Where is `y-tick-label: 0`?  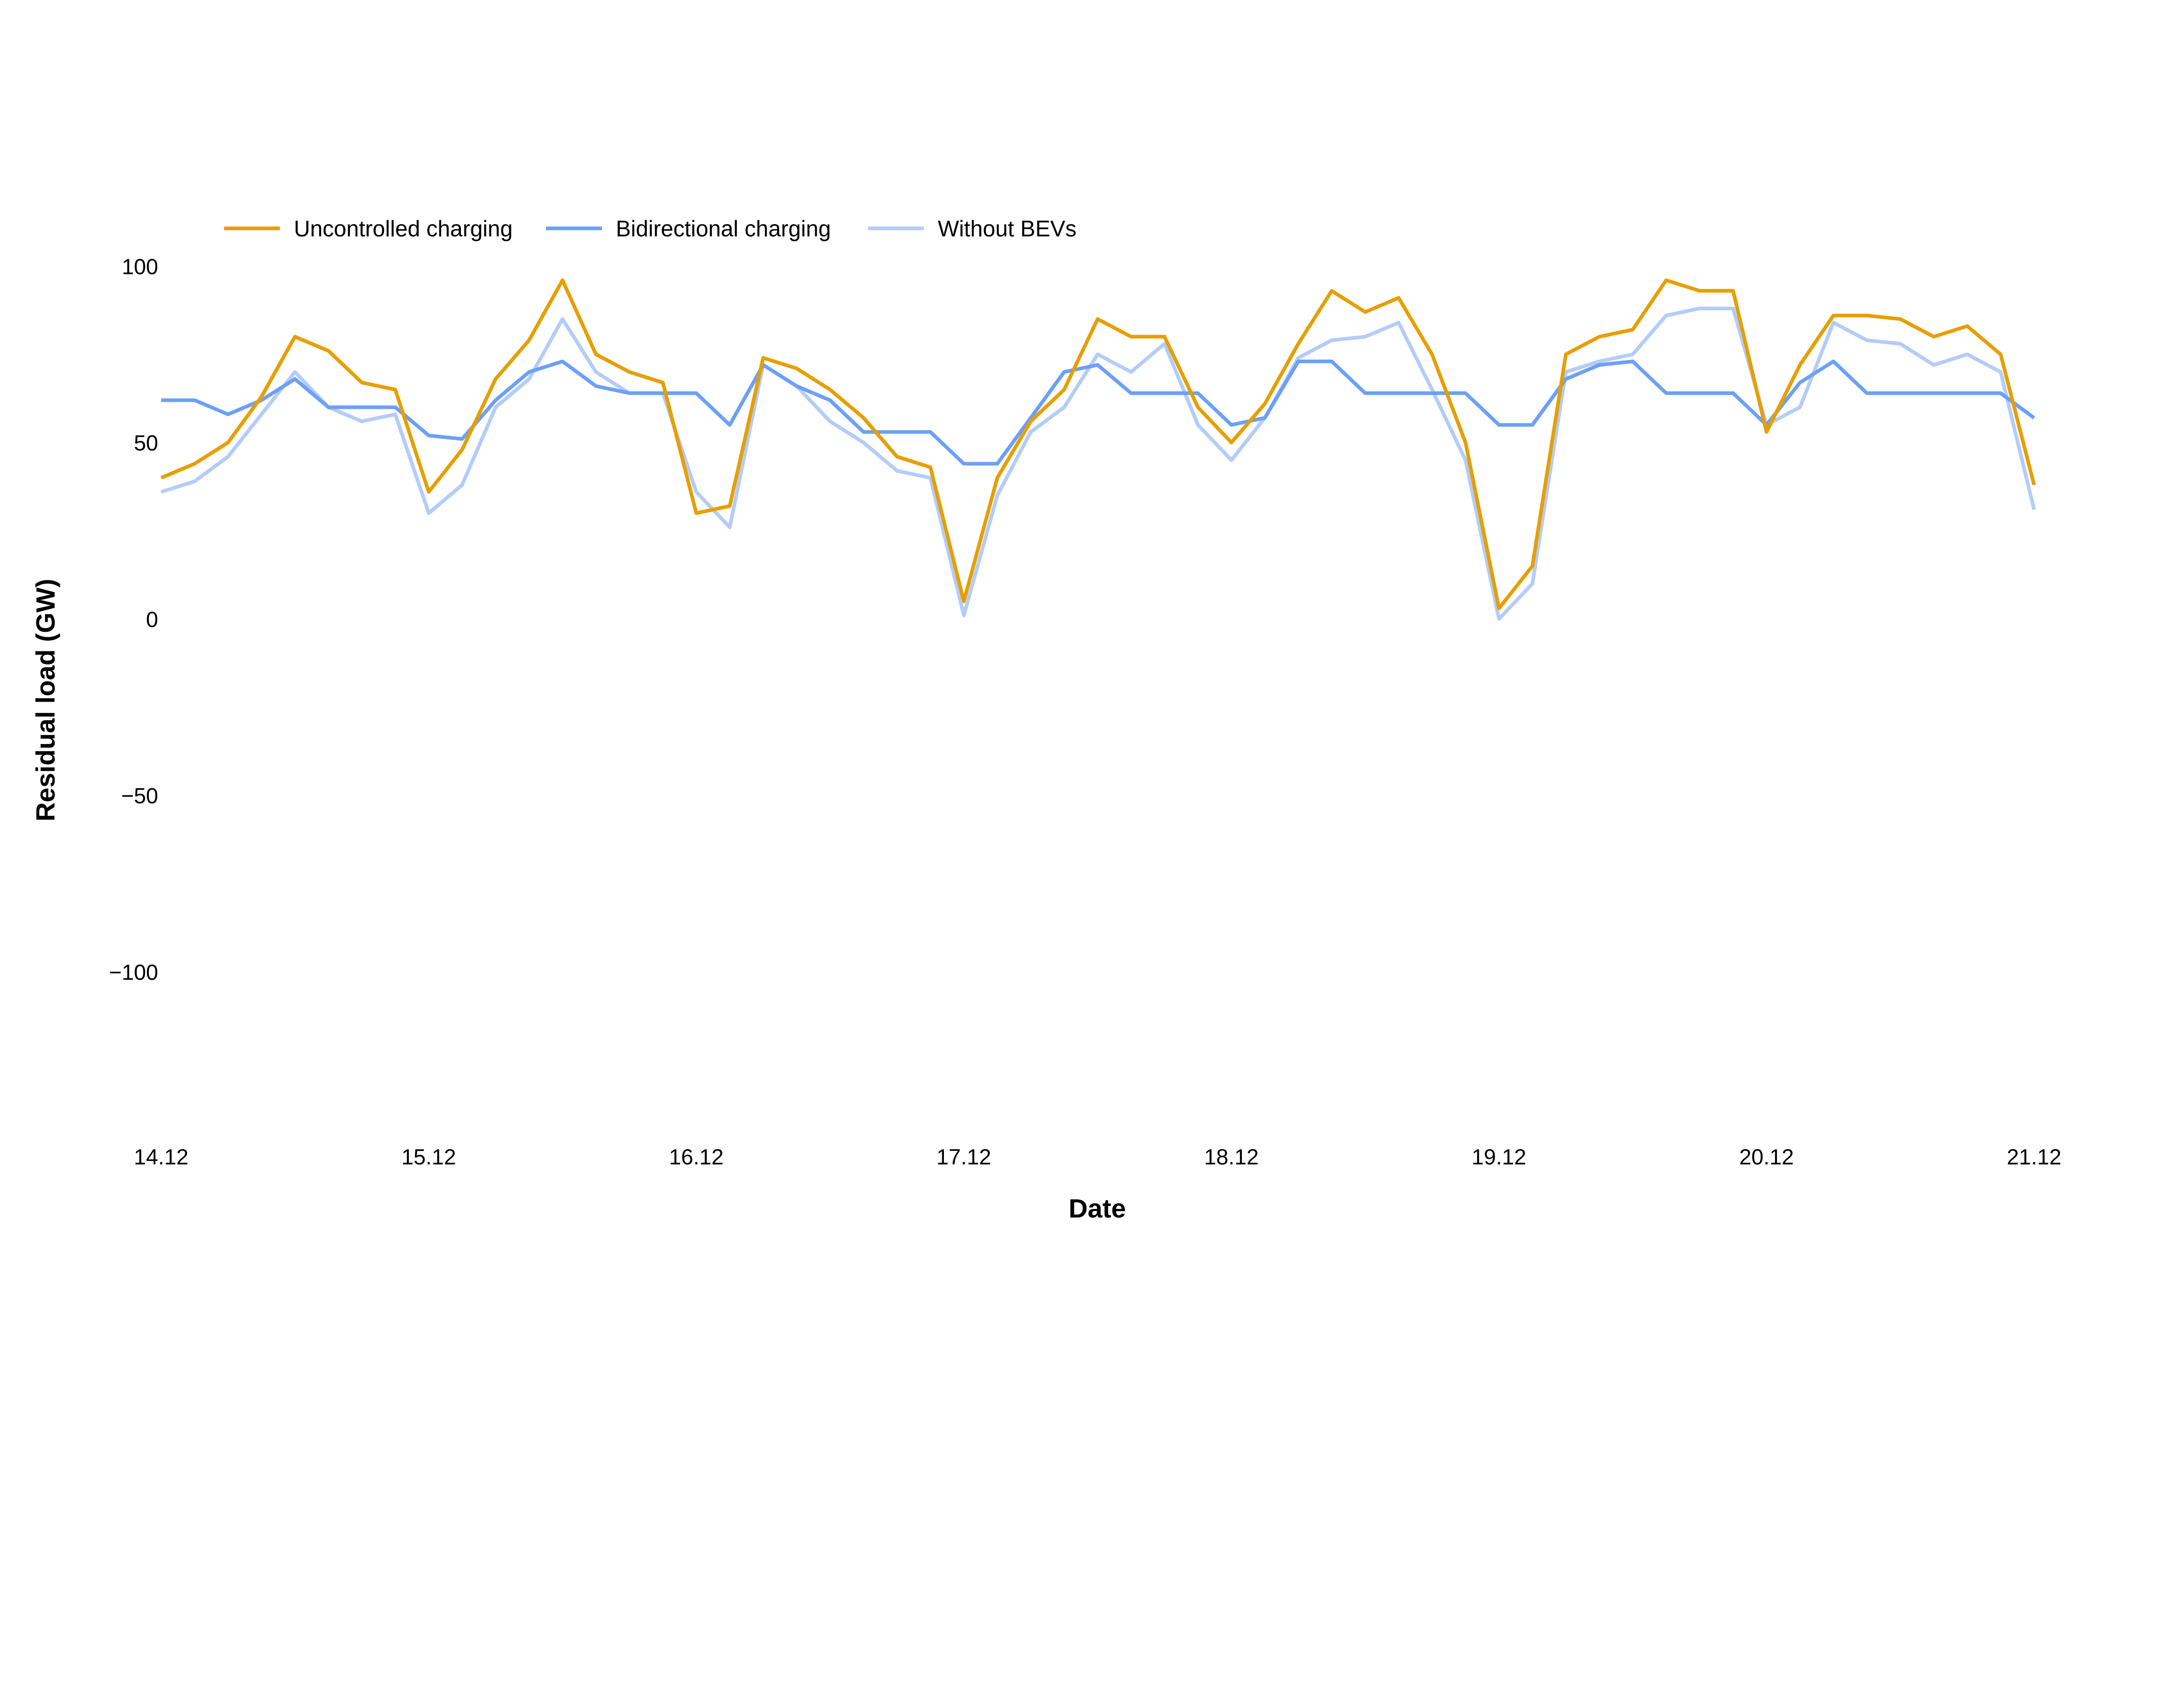
y-tick-label: 0 is located at coordinates (152, 619).